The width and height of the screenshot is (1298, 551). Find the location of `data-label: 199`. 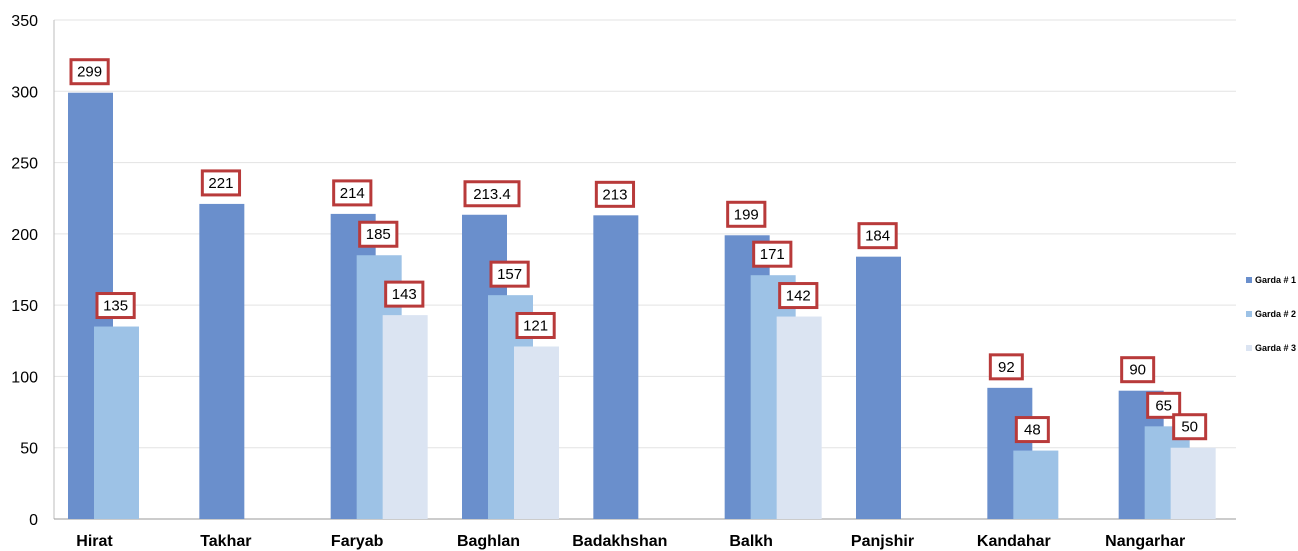

data-label: 199 is located at coordinates (746, 214).